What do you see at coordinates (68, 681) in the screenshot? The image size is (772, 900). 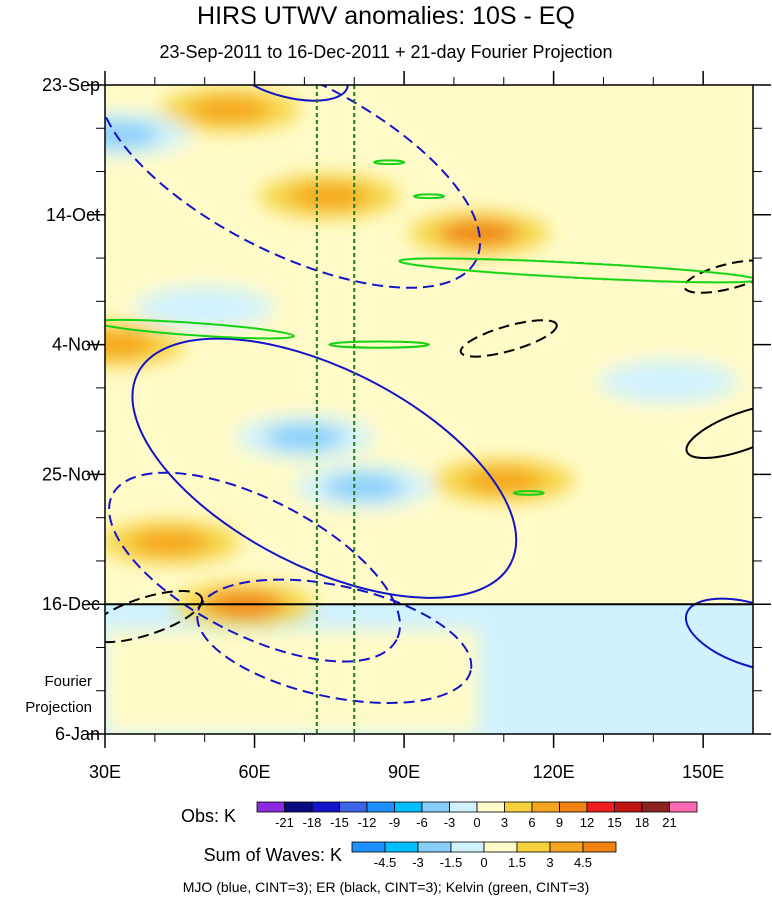 I see `projection-label-1: Fourier` at bounding box center [68, 681].